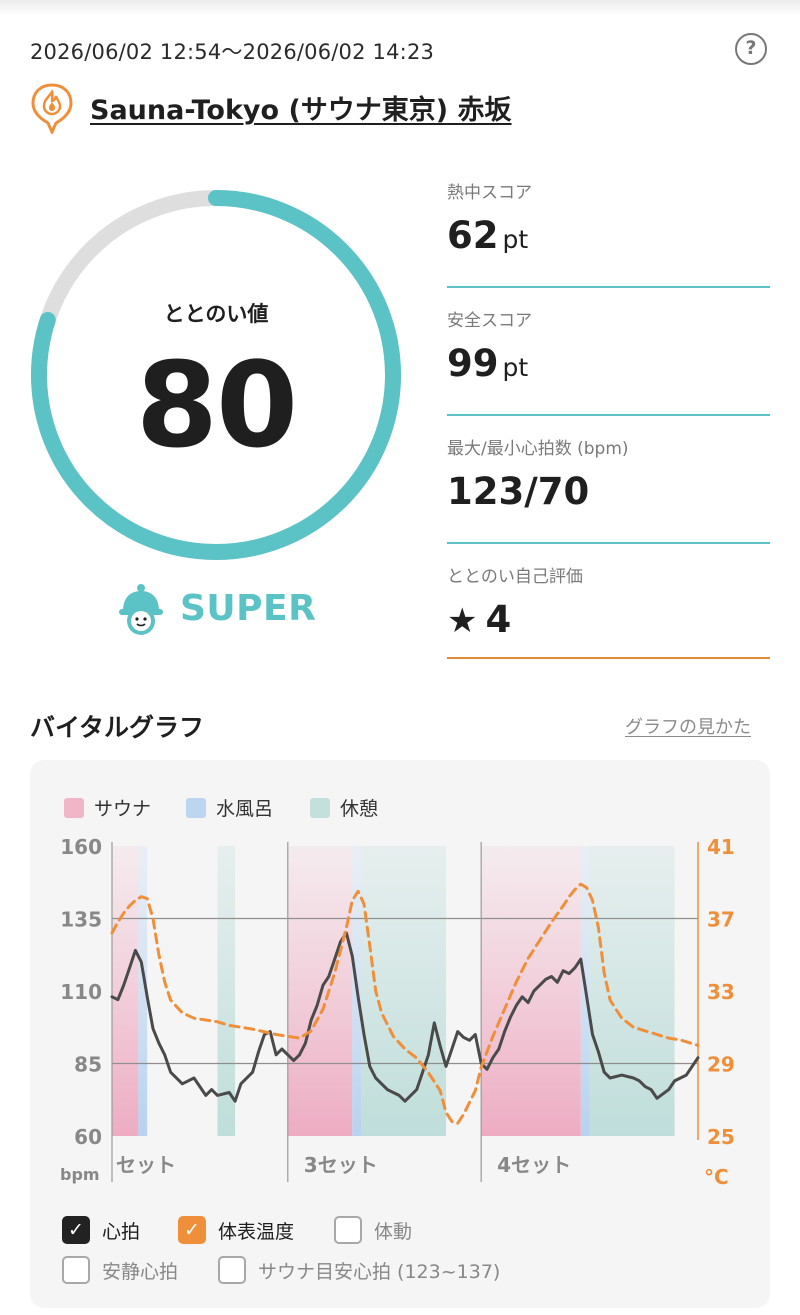 Image resolution: width=800 pixels, height=1315 pixels. I want to click on stat-self-rating: ととのい自己評価 ★ 4, so click(608, 610).